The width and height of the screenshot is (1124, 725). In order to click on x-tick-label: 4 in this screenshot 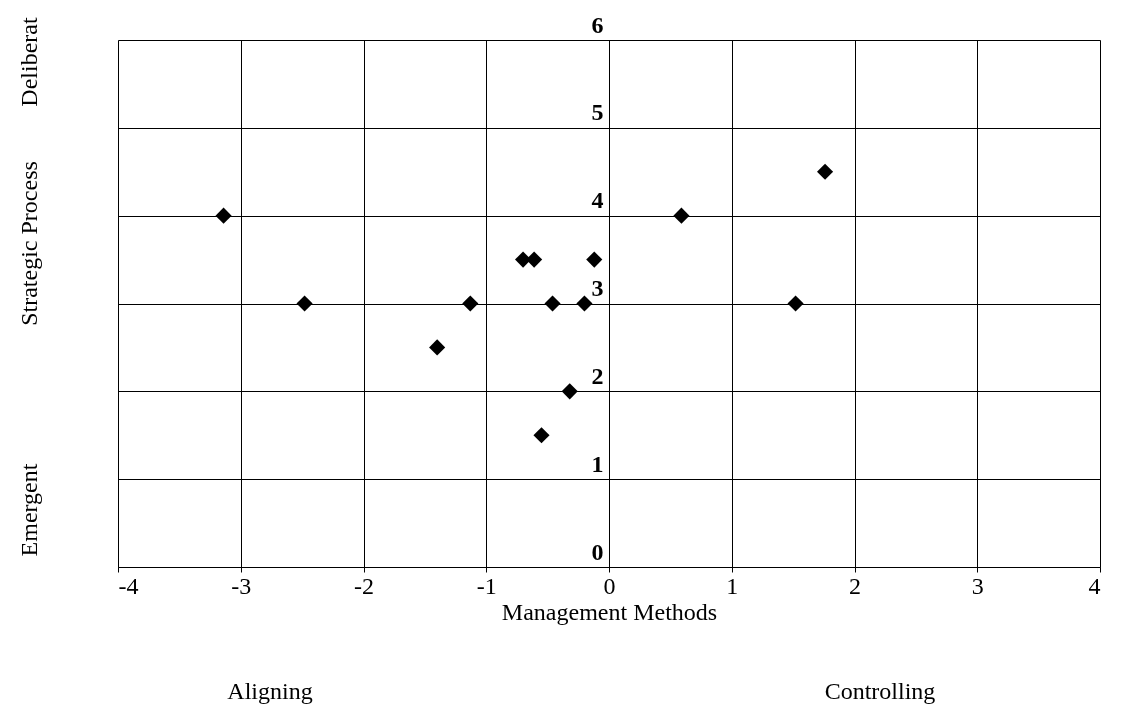, I will do `click(1094, 585)`.